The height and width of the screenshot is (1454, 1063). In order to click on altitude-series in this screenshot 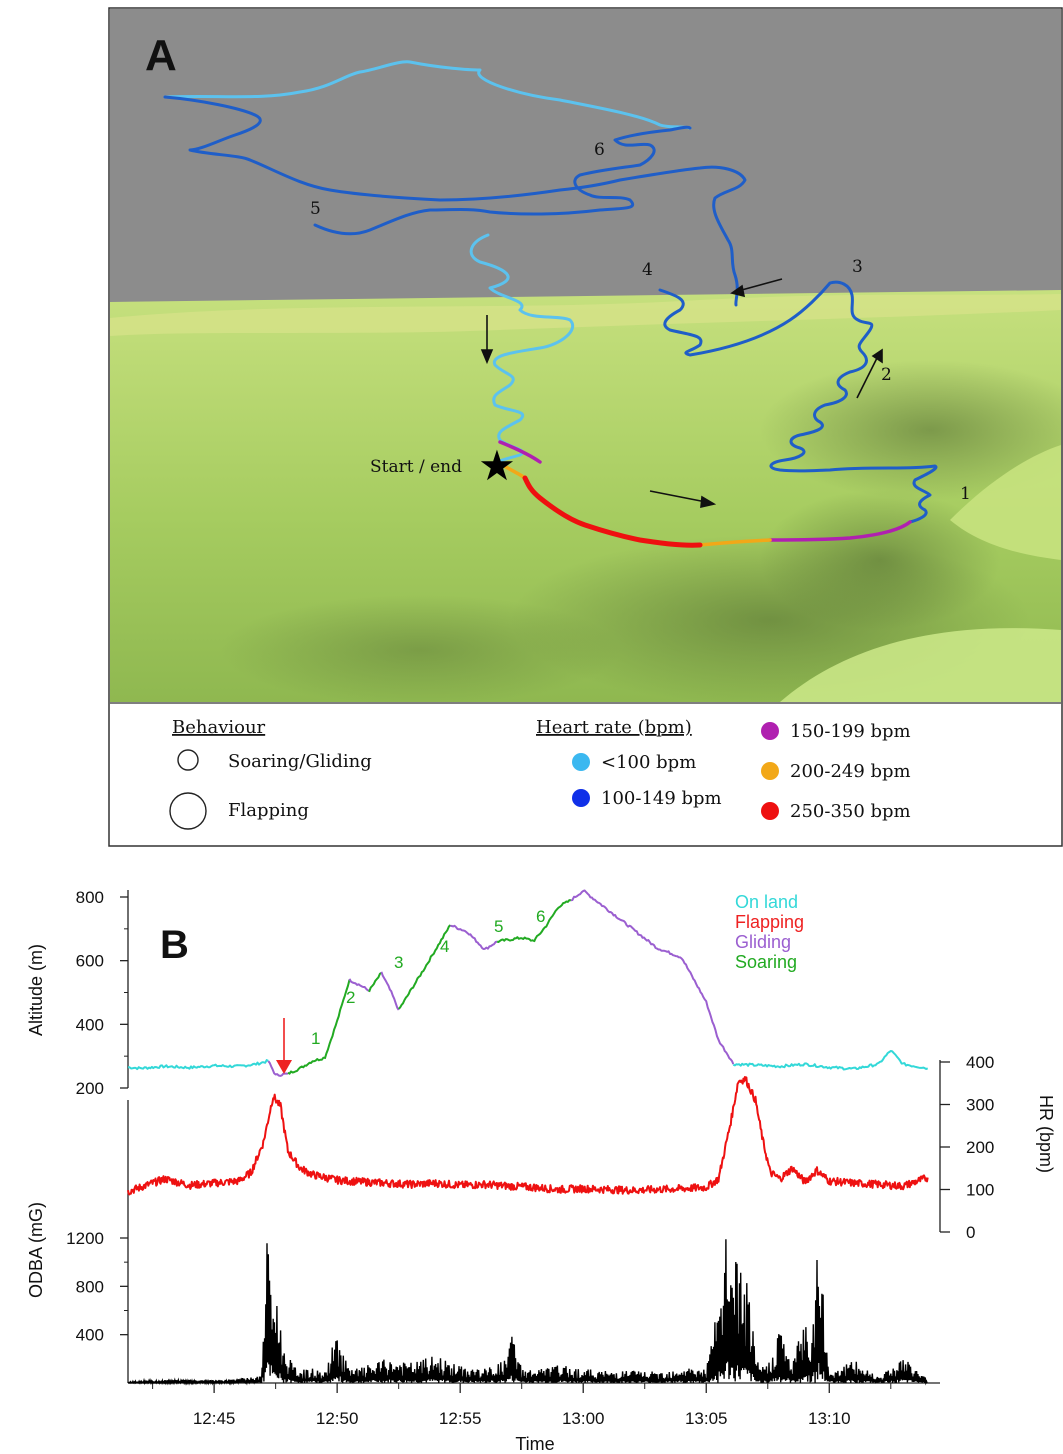, I will do `click(528, 983)`.